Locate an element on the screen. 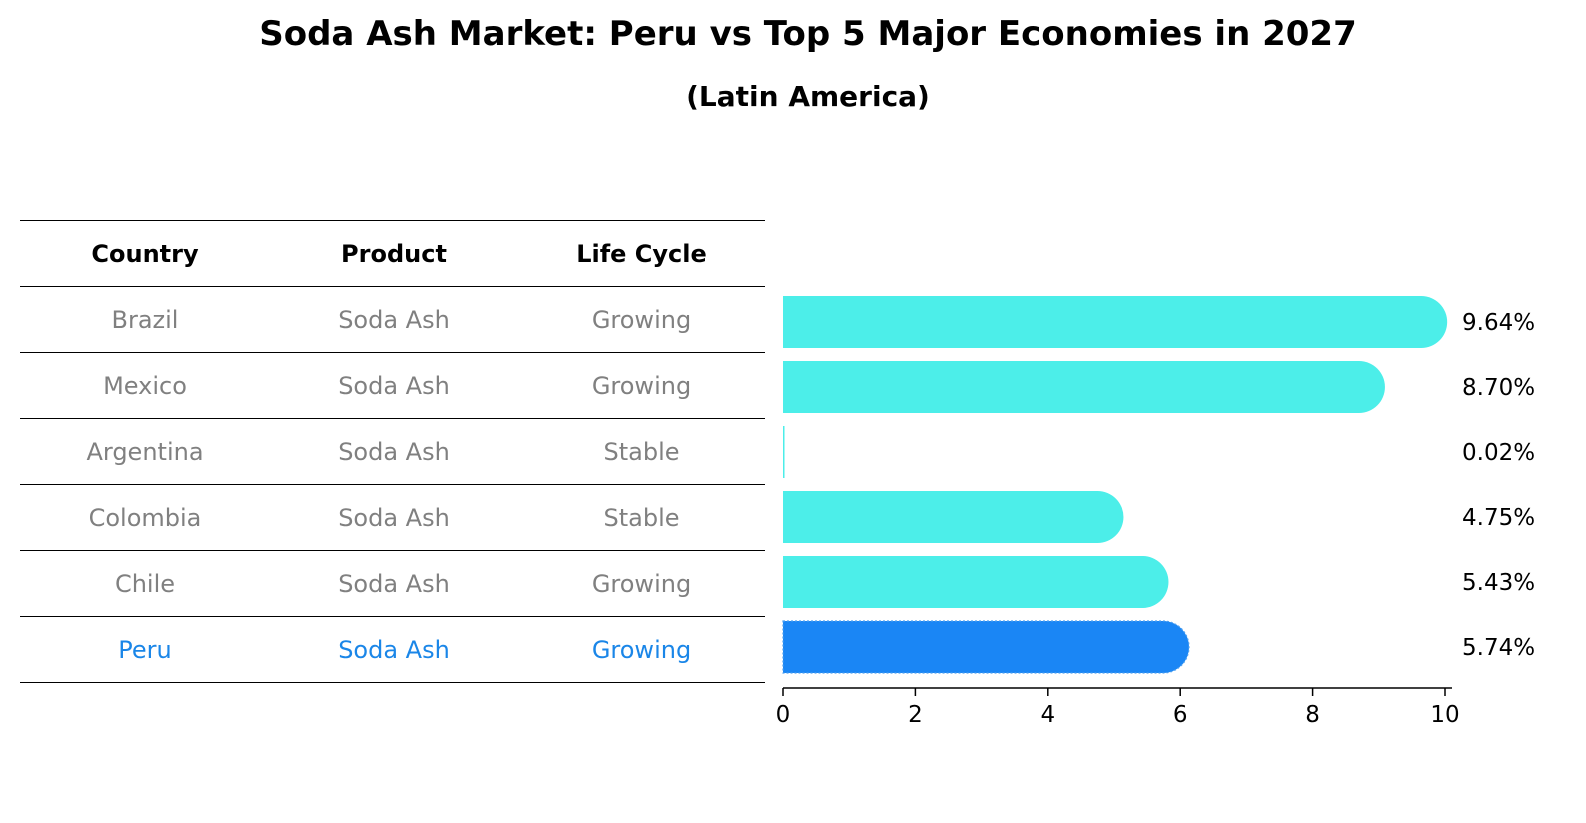  value-label: 5.74% is located at coordinates (1498, 648).